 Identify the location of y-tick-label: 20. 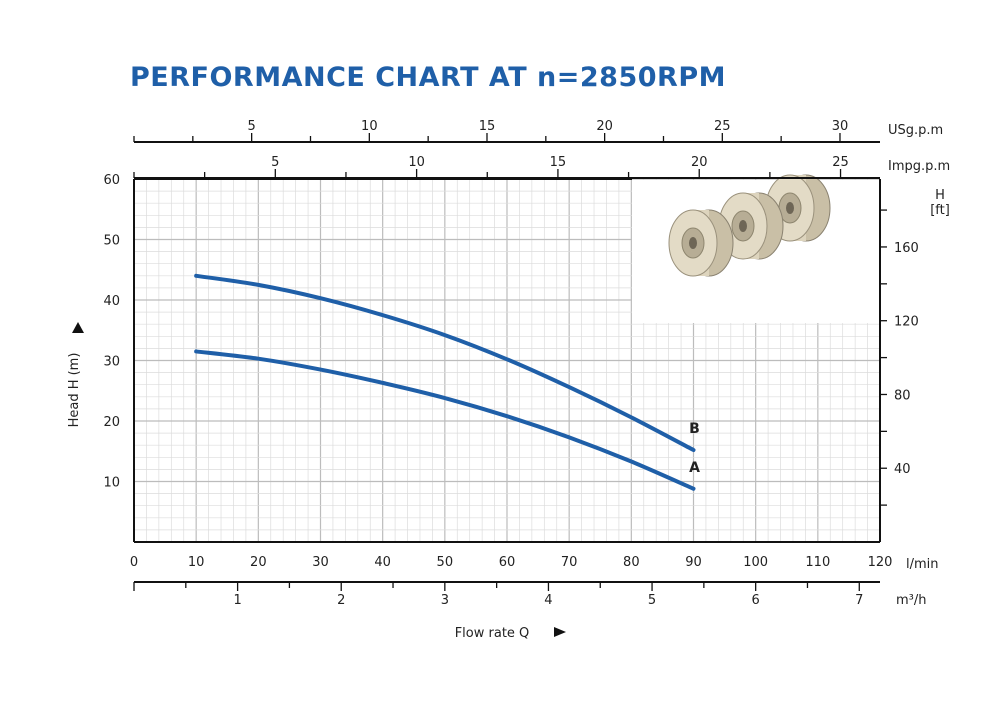
(111, 422).